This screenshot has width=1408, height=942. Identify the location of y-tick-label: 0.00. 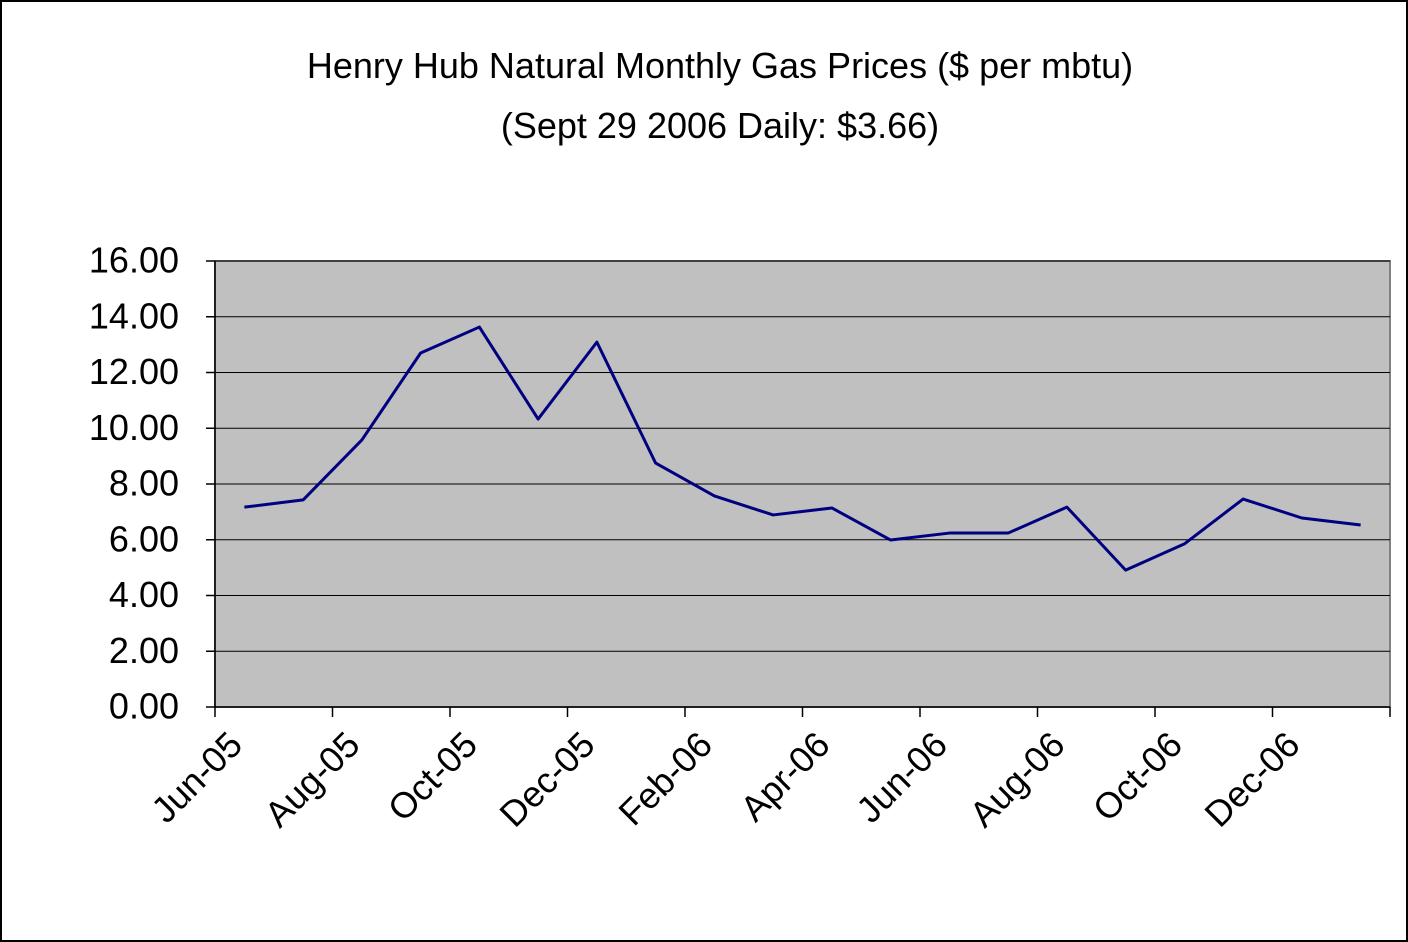
(144, 706).